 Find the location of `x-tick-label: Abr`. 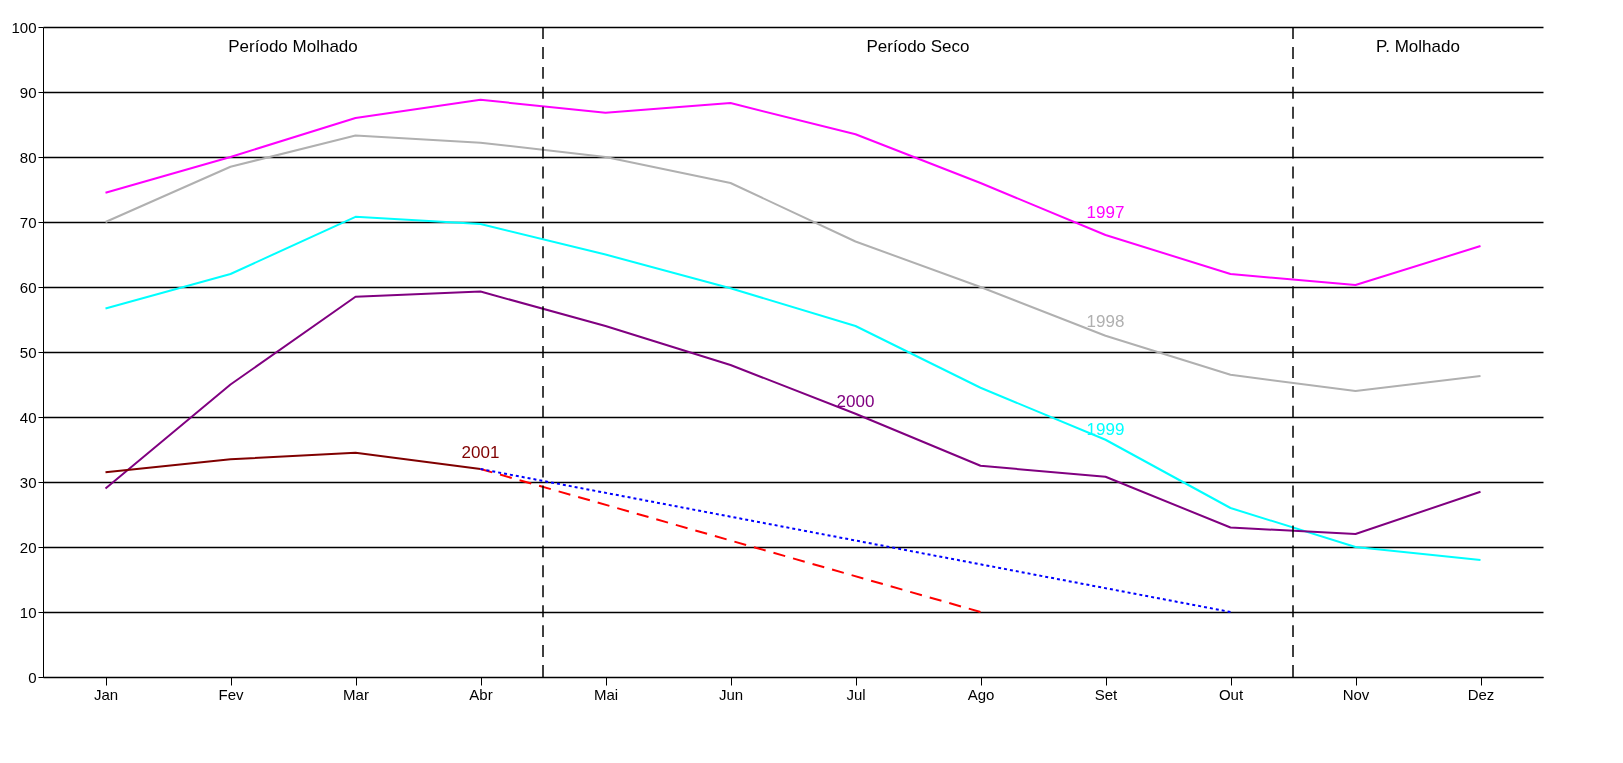

x-tick-label: Abr is located at coordinates (481, 694).